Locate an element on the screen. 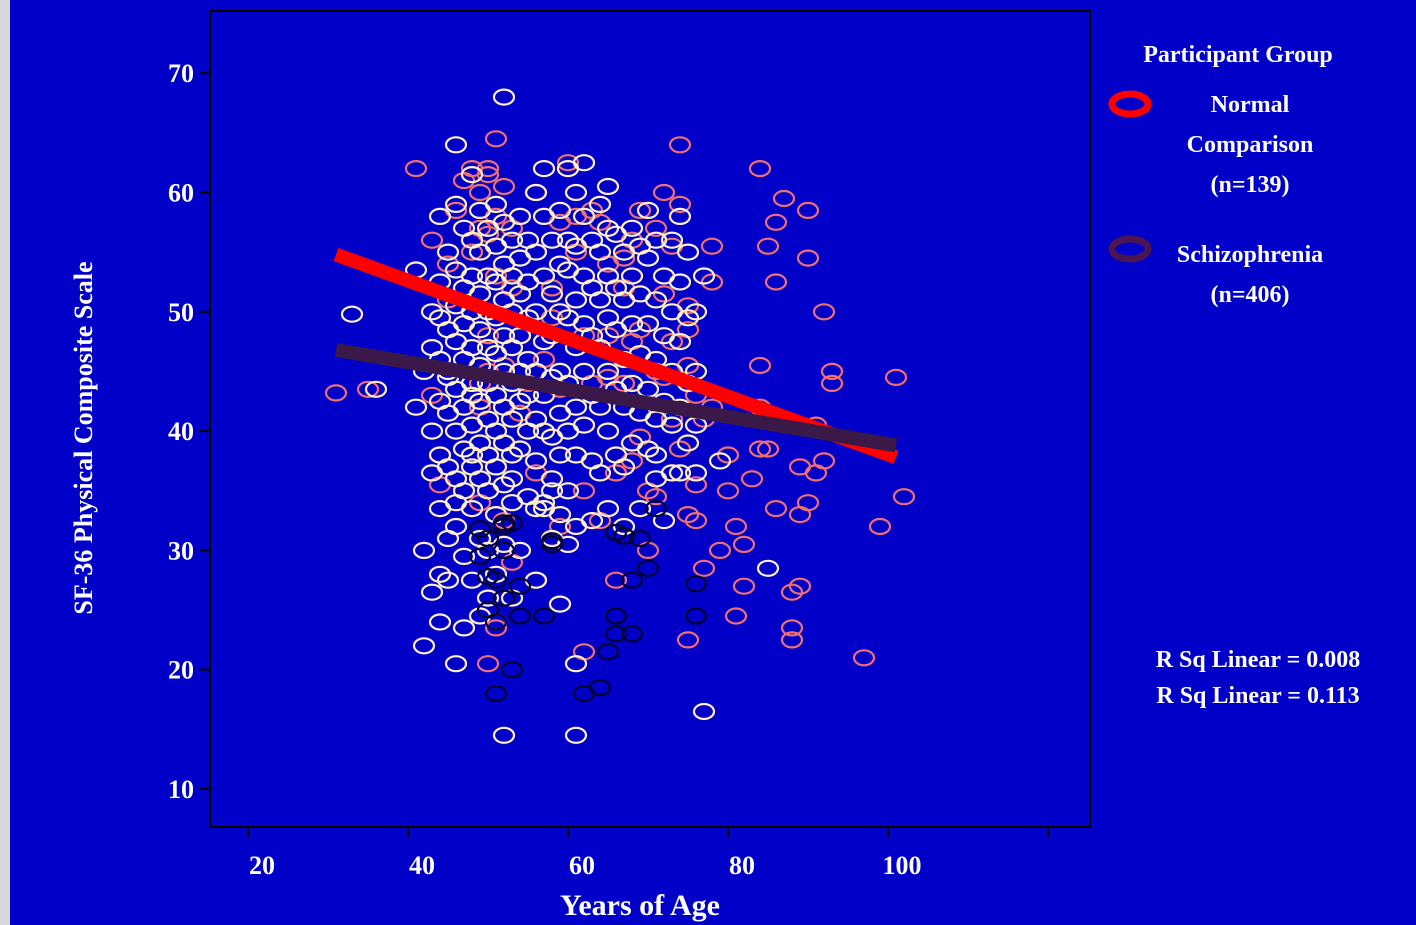  x-tick-label: 80 is located at coordinates (742, 865).